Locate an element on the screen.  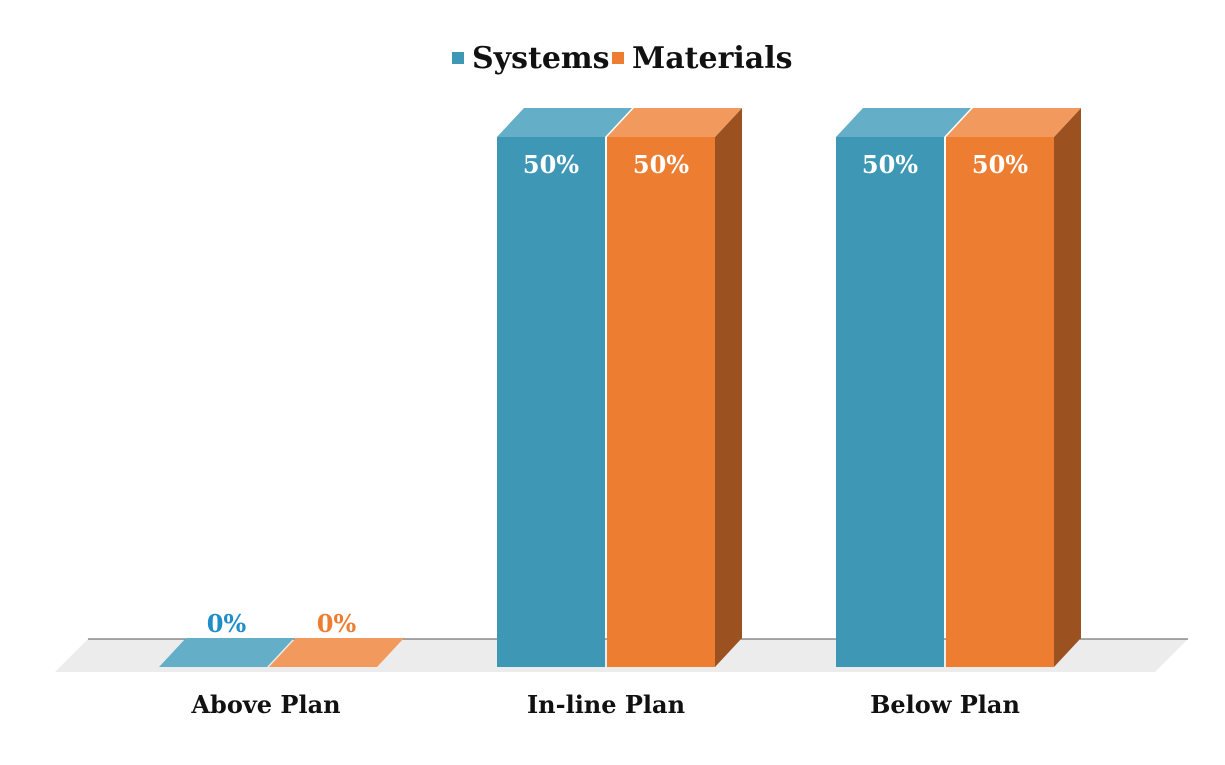
data-label-systems-0: 0% is located at coordinates (227, 623).